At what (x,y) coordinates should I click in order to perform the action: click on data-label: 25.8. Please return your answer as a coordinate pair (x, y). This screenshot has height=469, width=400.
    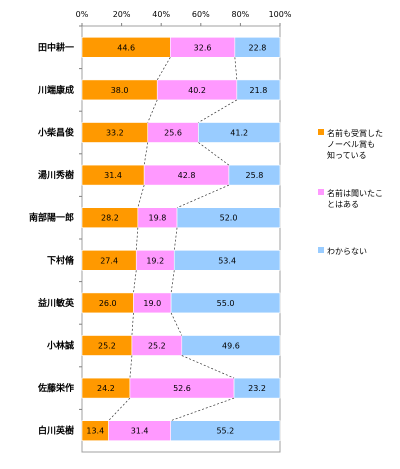
    Looking at the image, I should click on (255, 175).